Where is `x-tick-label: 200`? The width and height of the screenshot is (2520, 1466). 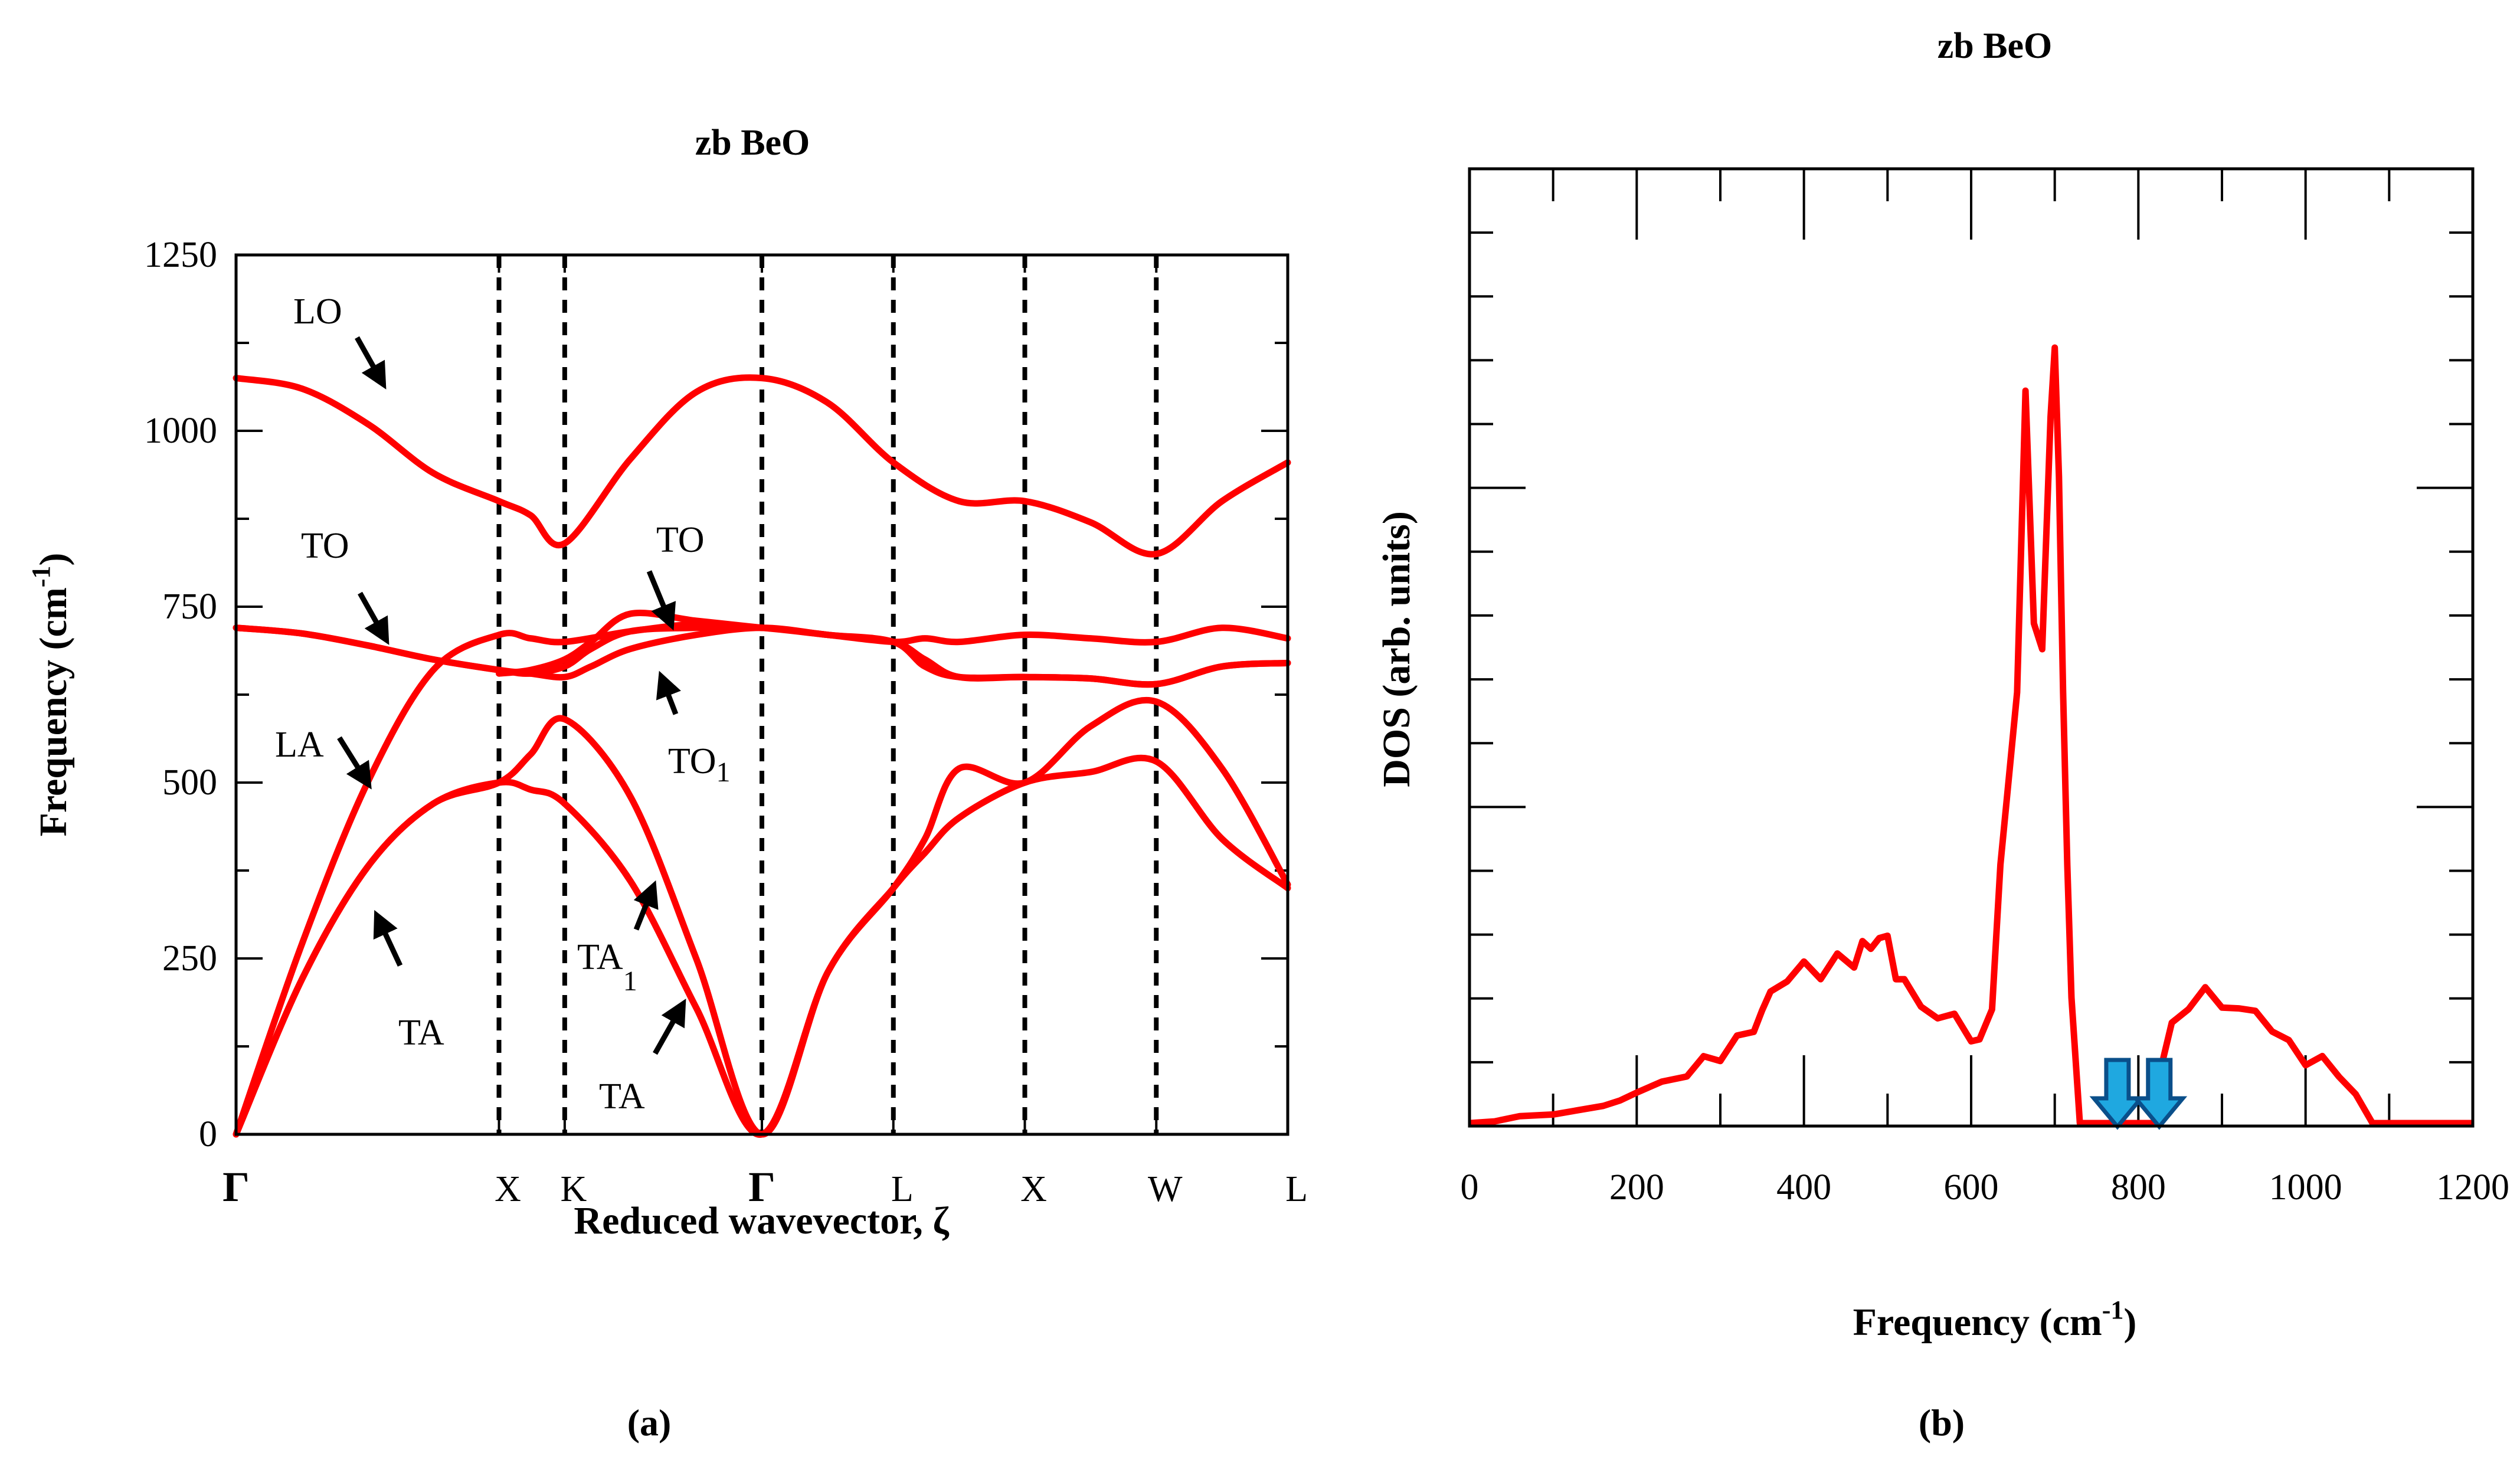
x-tick-label: 200 is located at coordinates (1636, 1187).